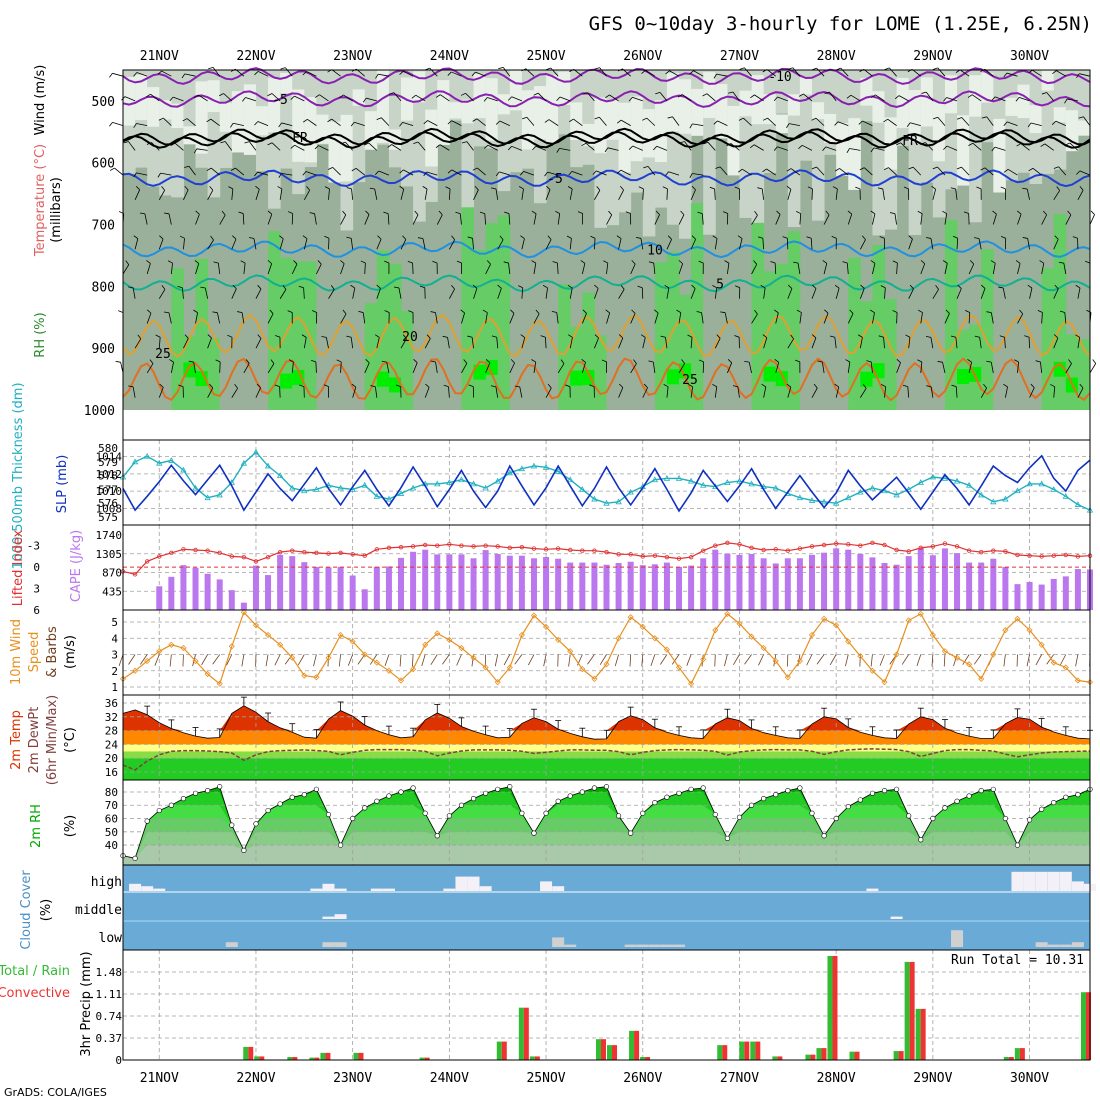 This screenshot has height=1100, width=1100. Describe the element at coordinates (606, 855) in the screenshot. I see `rh2m-band` at that location.